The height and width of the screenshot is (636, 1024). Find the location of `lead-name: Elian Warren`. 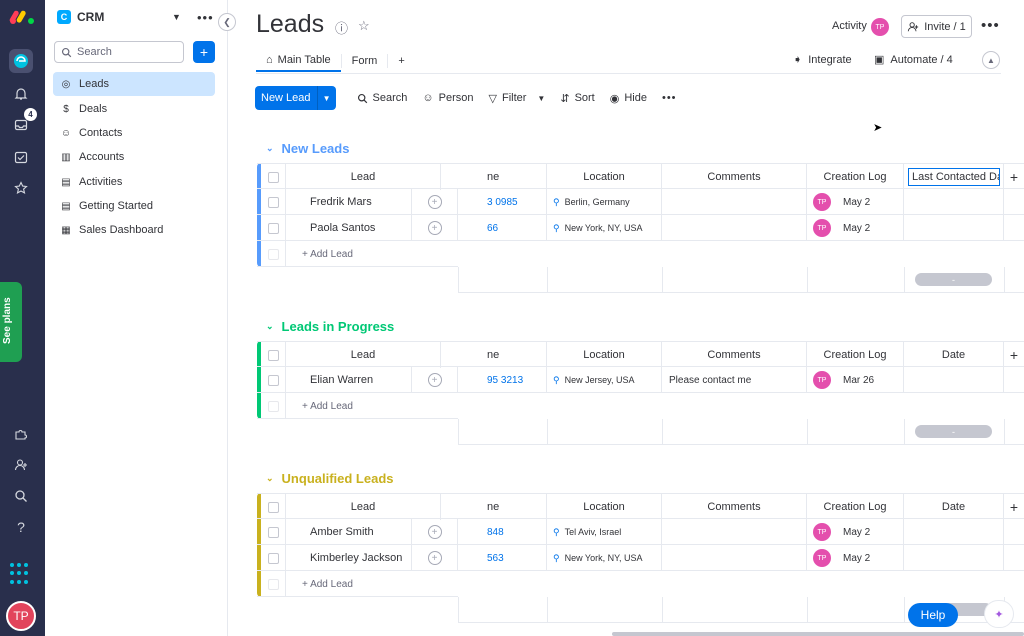

lead-name: Elian Warren is located at coordinates (349, 380).